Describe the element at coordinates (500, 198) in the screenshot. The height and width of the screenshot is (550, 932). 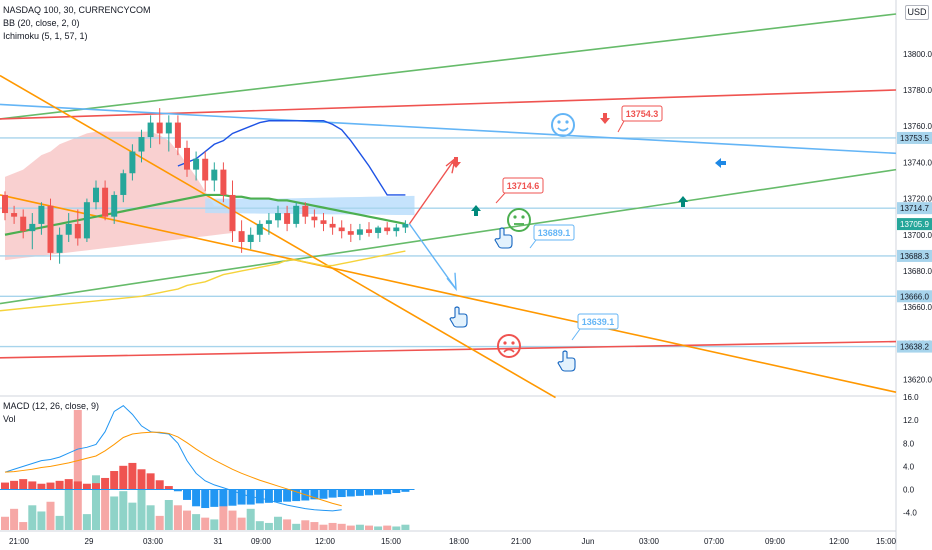
I see `callout-leader` at that location.